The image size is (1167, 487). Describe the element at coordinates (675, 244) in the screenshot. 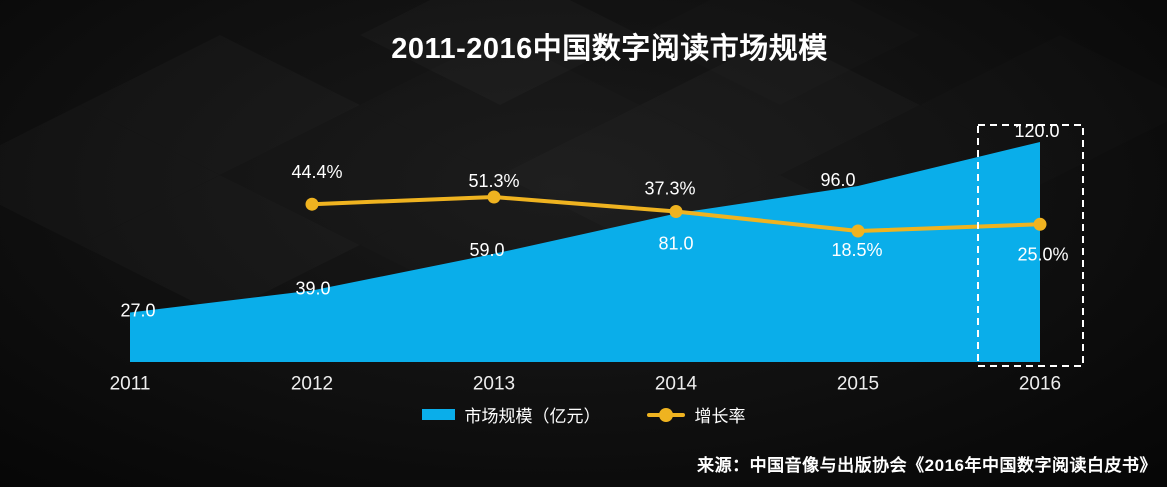

I see `market-value-label-2014: 81.0` at that location.